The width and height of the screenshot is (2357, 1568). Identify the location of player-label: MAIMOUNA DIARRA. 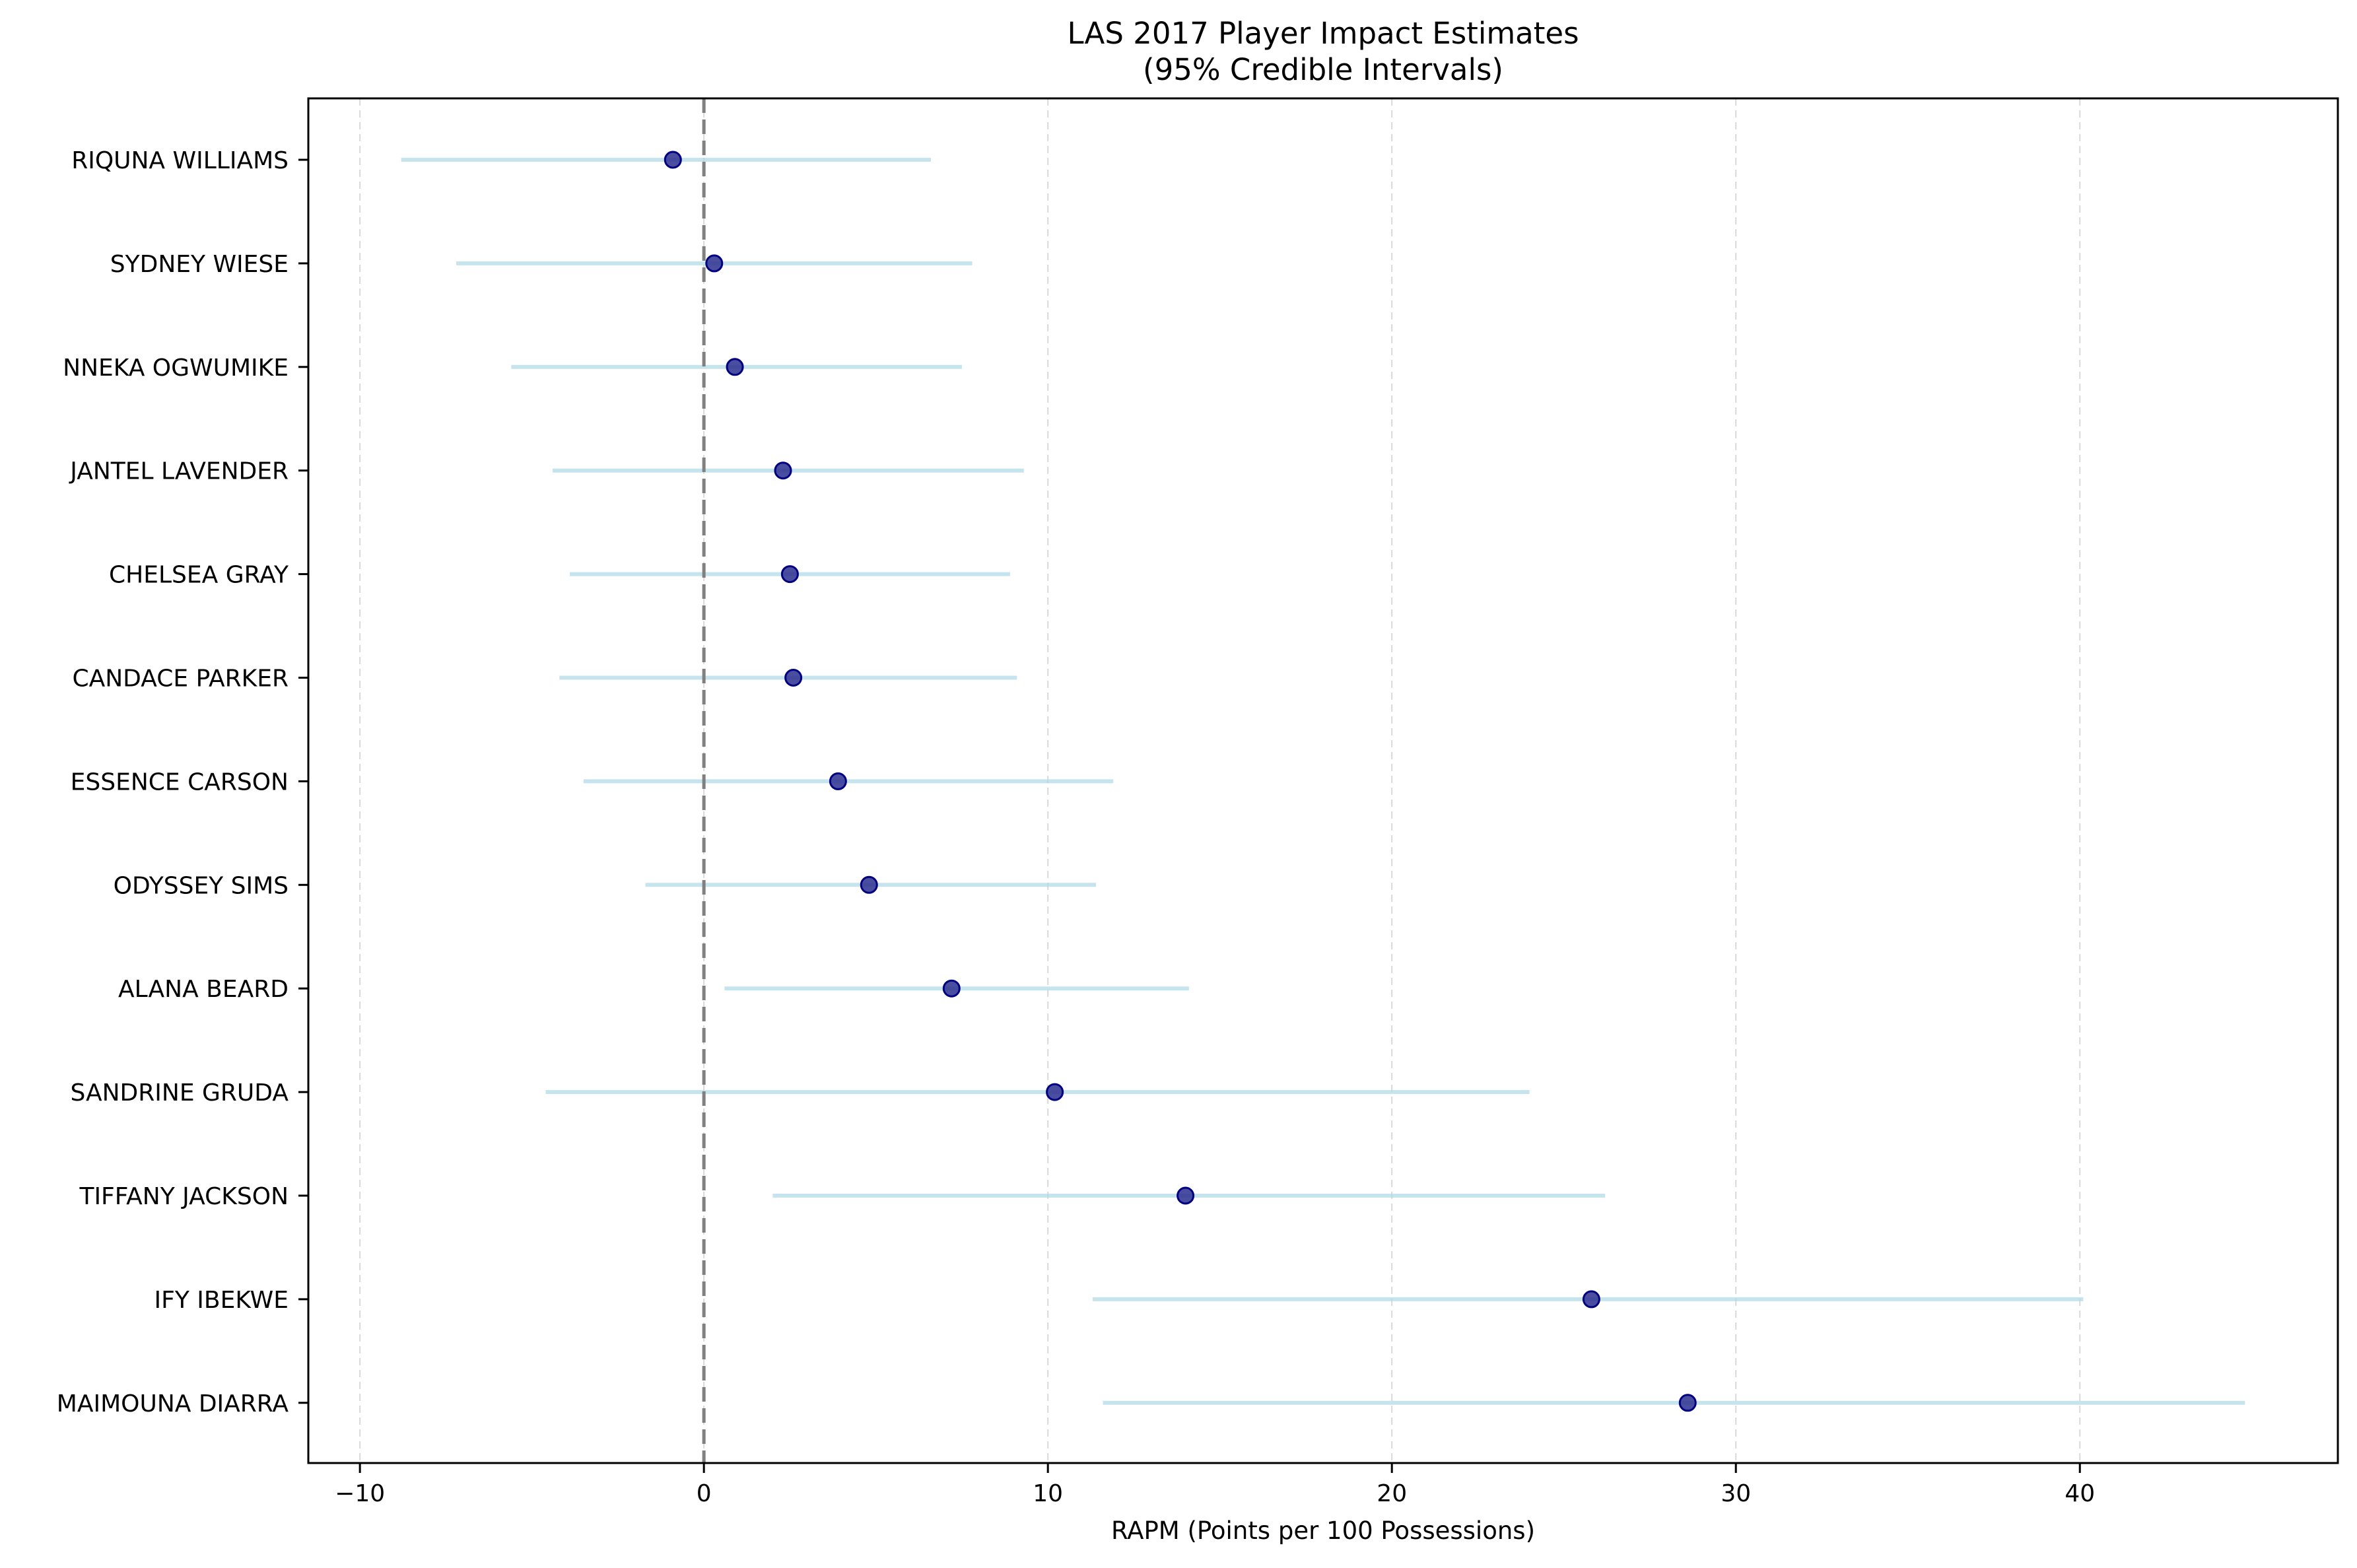
(173, 1403).